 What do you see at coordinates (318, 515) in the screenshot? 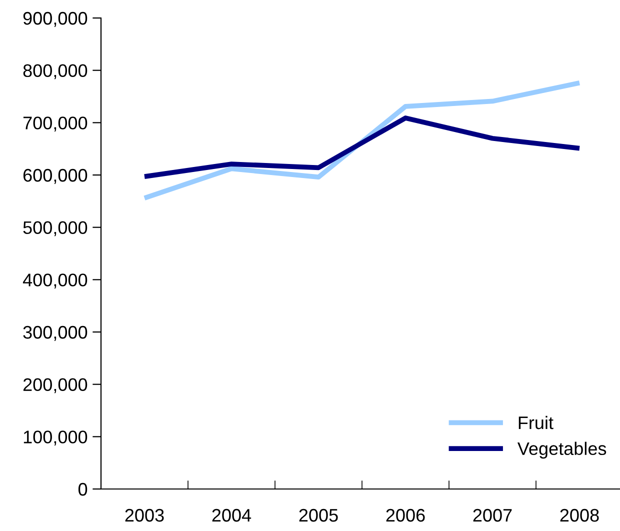
I see `x-tick-label: 2005` at bounding box center [318, 515].